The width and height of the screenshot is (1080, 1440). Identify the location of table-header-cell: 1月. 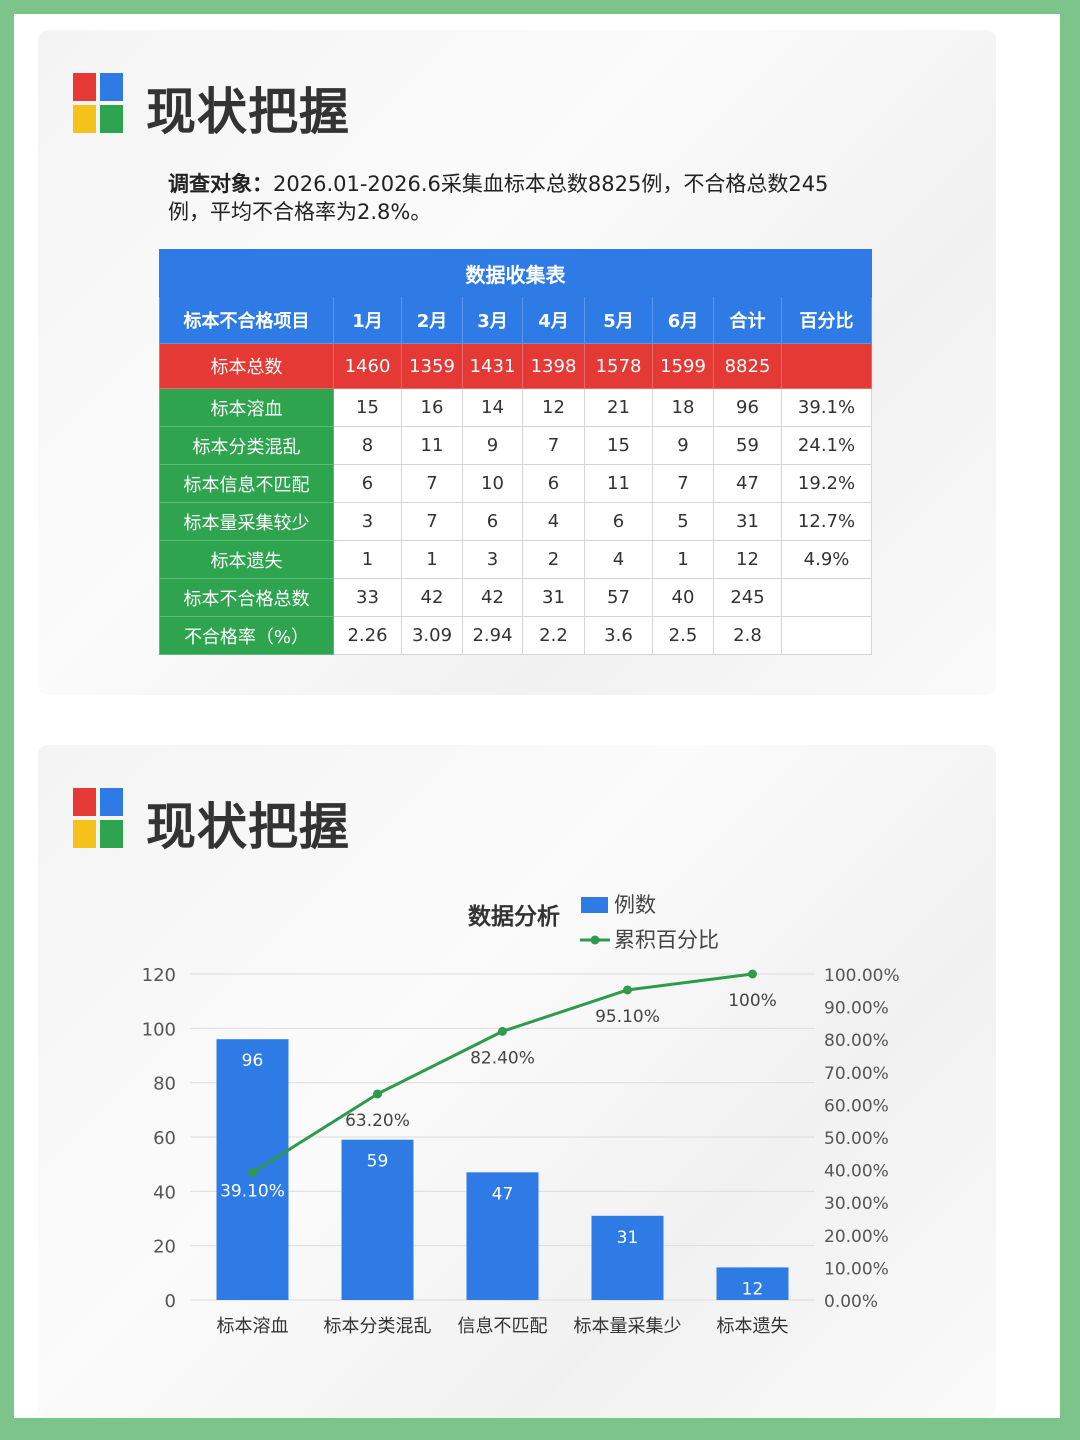
(367, 320).